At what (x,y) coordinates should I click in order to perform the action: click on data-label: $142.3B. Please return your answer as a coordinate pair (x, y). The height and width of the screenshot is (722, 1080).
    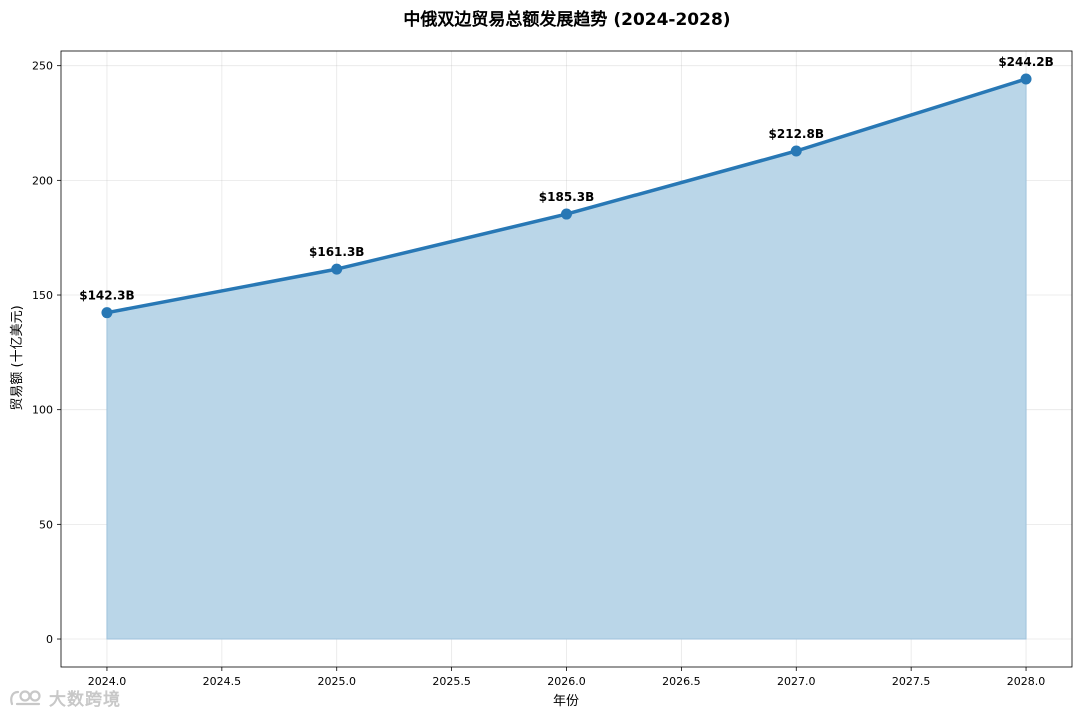
    Looking at the image, I should click on (106, 296).